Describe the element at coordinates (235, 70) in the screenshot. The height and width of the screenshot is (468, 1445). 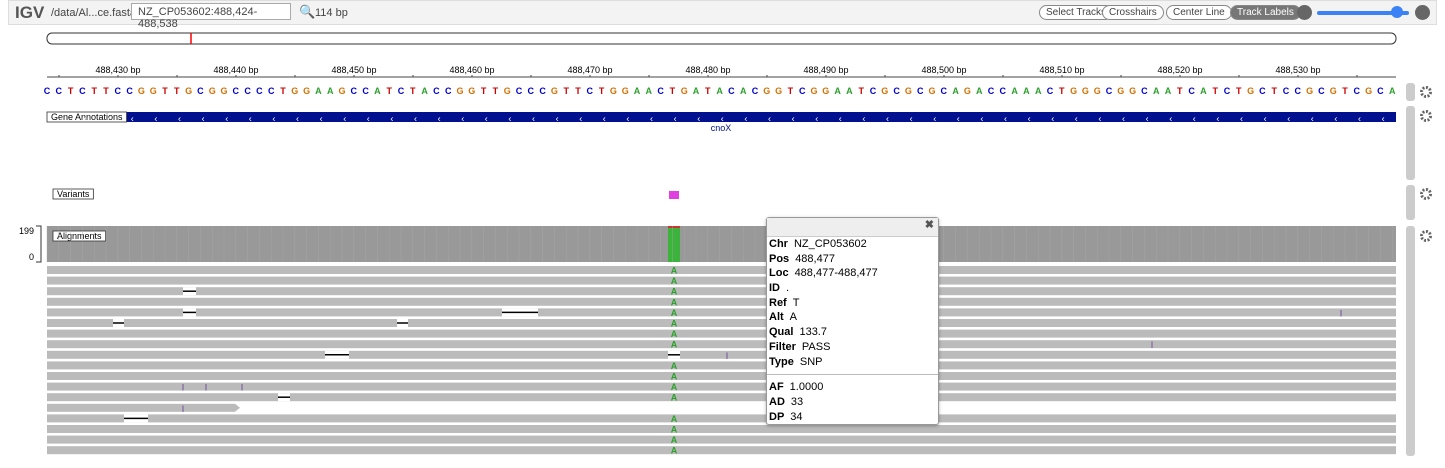
I see `ruler-label: 488,440 bp` at that location.